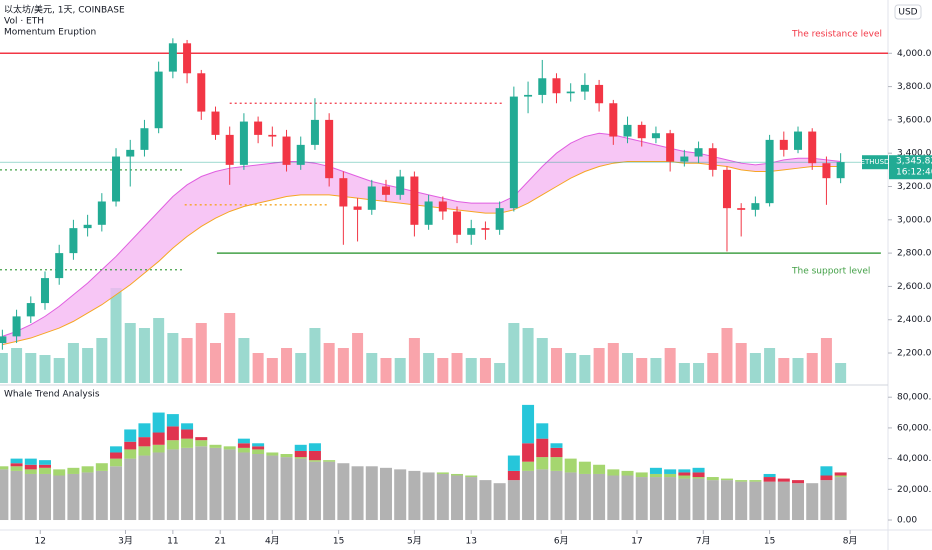 The width and height of the screenshot is (932, 550). I want to click on y-tick-label: 2,200.00, so click(914, 354).